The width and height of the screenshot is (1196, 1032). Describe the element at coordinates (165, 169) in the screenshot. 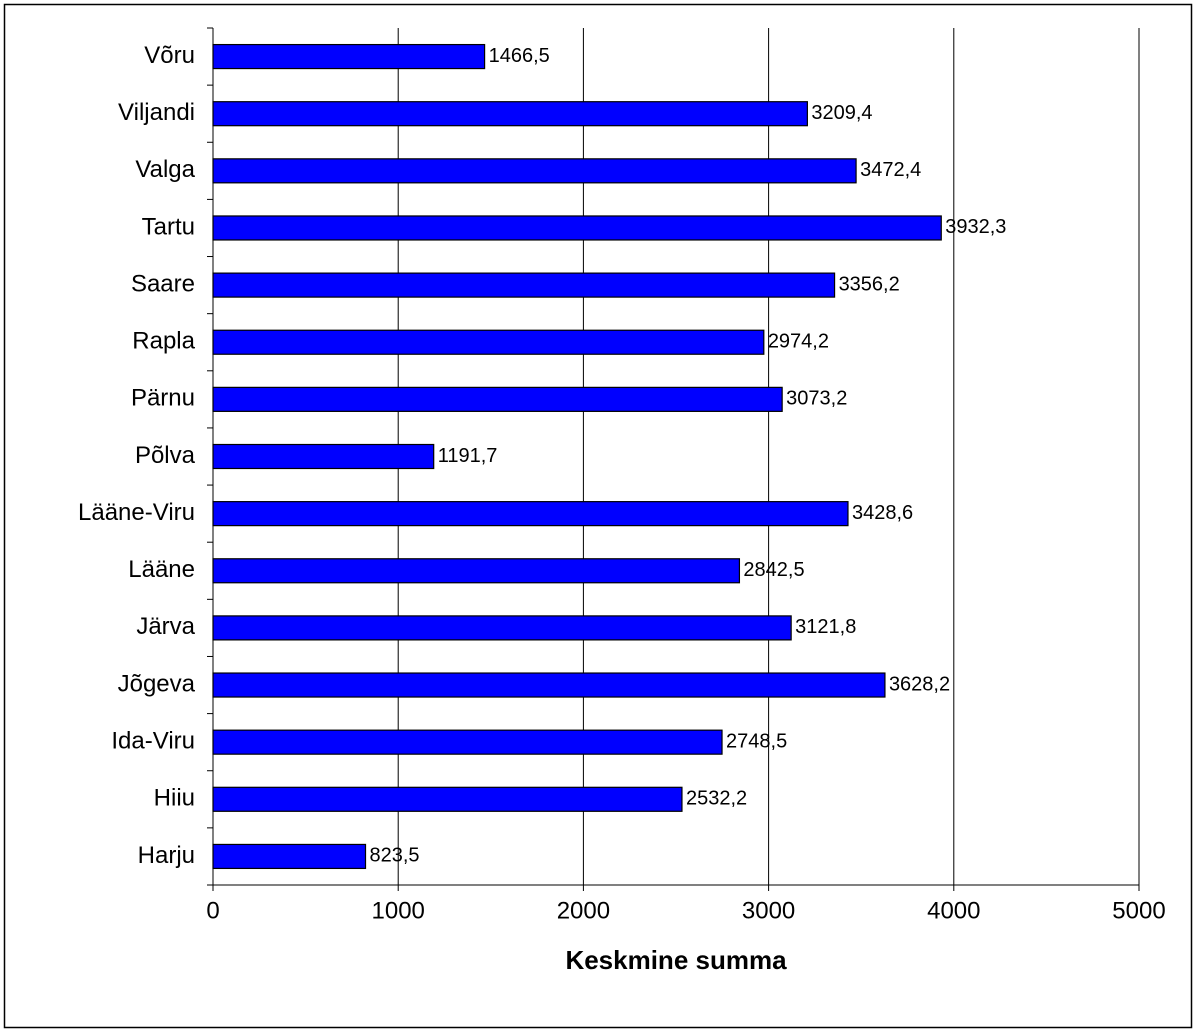

I see `y-tick-label: Valga` at that location.